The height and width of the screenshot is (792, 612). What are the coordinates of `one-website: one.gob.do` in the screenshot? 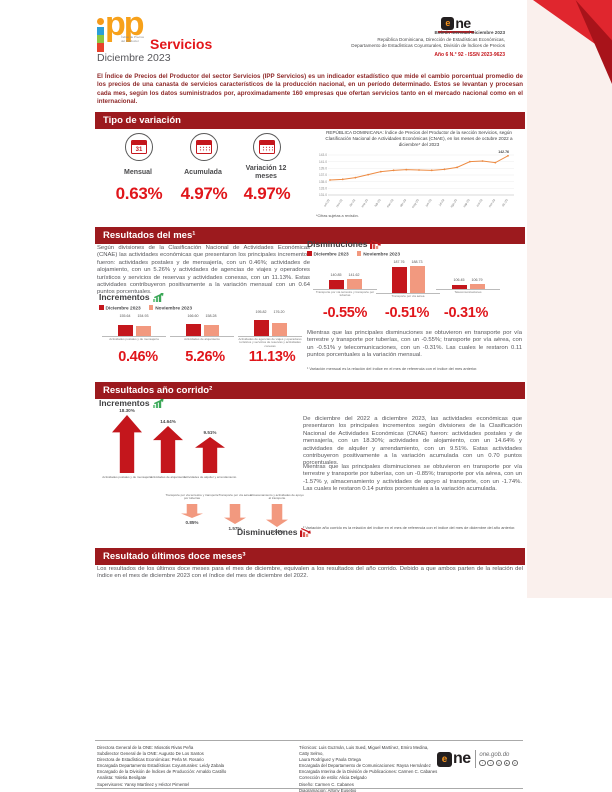 It's located at (494, 754).